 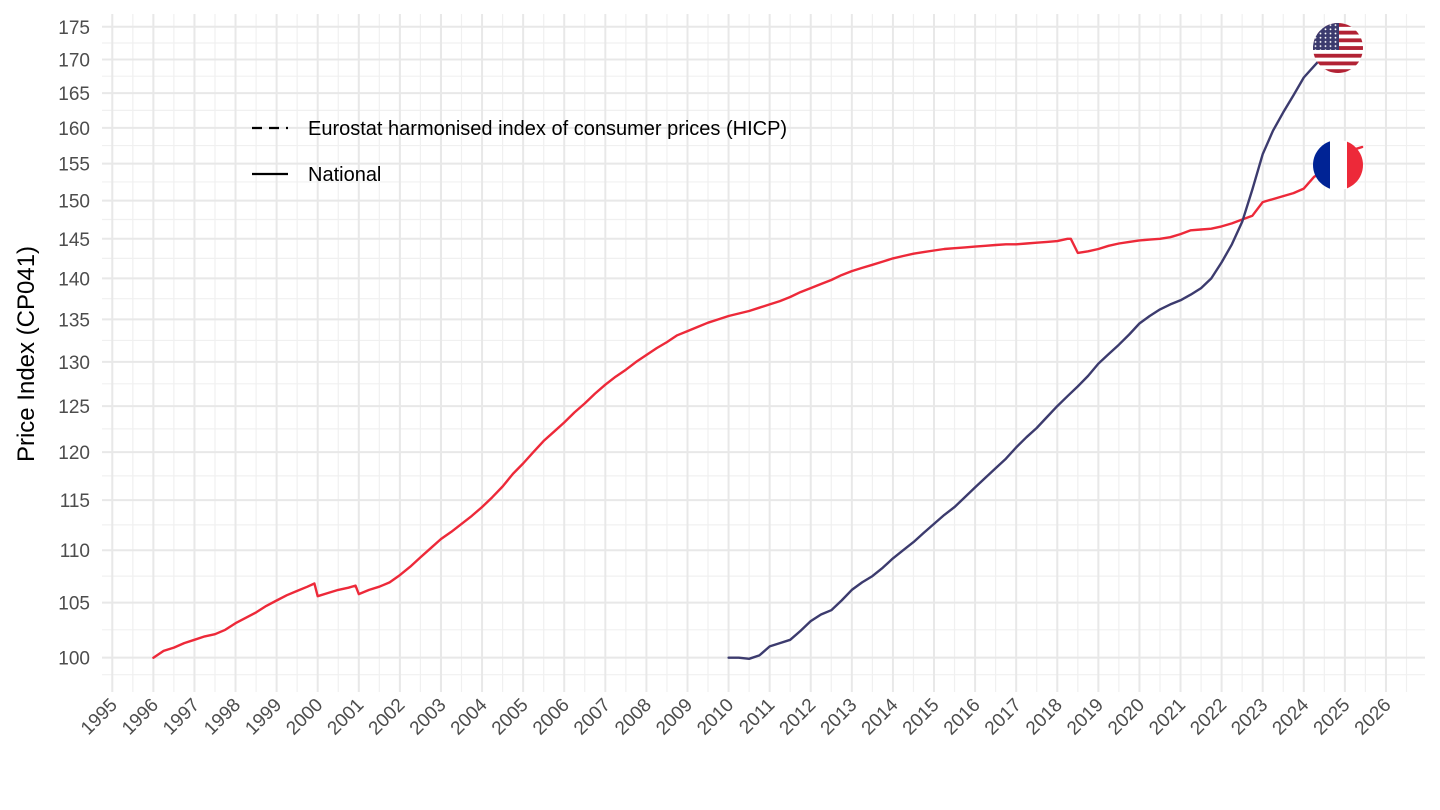 What do you see at coordinates (1044, 717) in the screenshot?
I see `x-tick-label: 2018` at bounding box center [1044, 717].